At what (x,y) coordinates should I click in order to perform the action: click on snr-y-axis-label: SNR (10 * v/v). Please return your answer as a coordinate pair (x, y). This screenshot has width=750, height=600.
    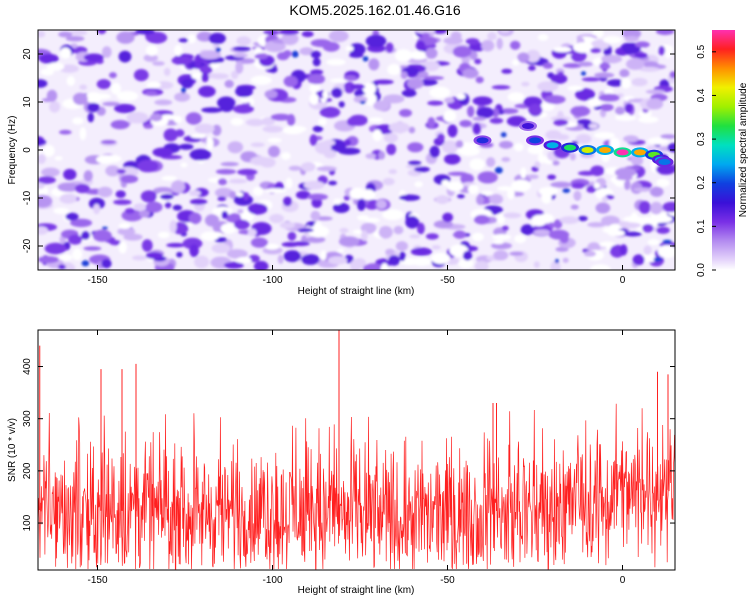
    Looking at the image, I should click on (12, 450).